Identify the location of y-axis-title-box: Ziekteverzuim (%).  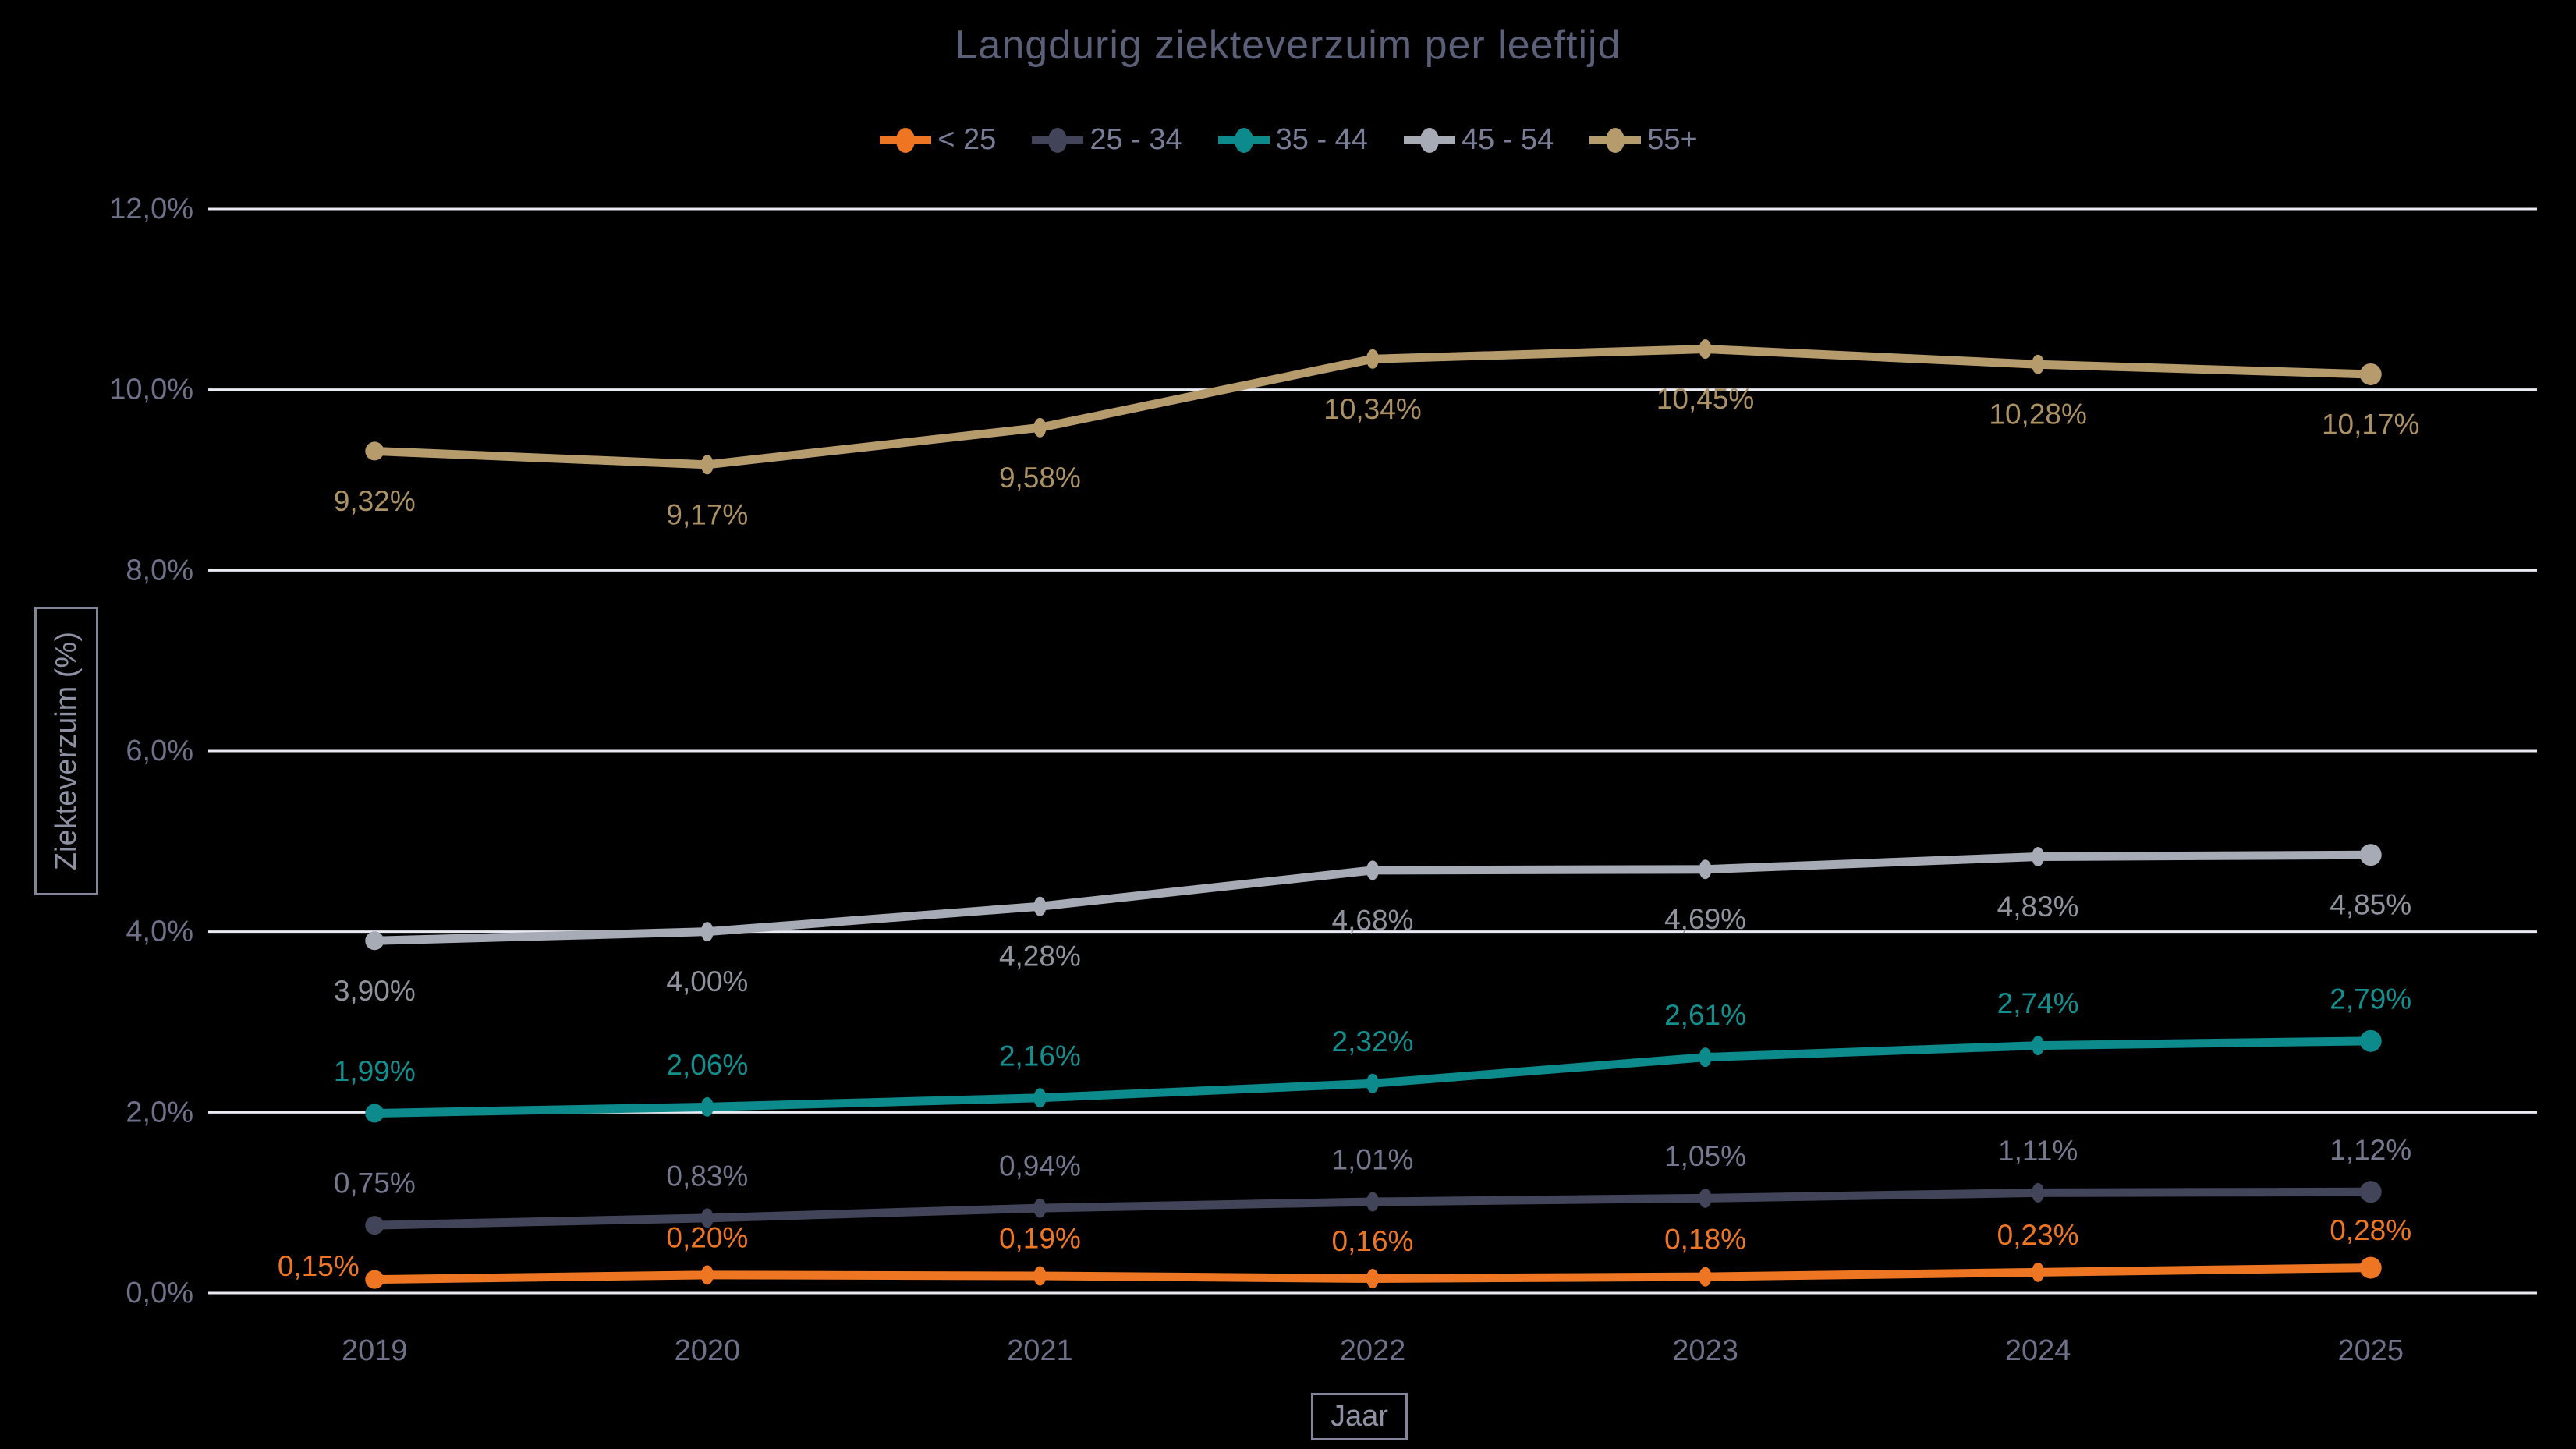
(66, 751).